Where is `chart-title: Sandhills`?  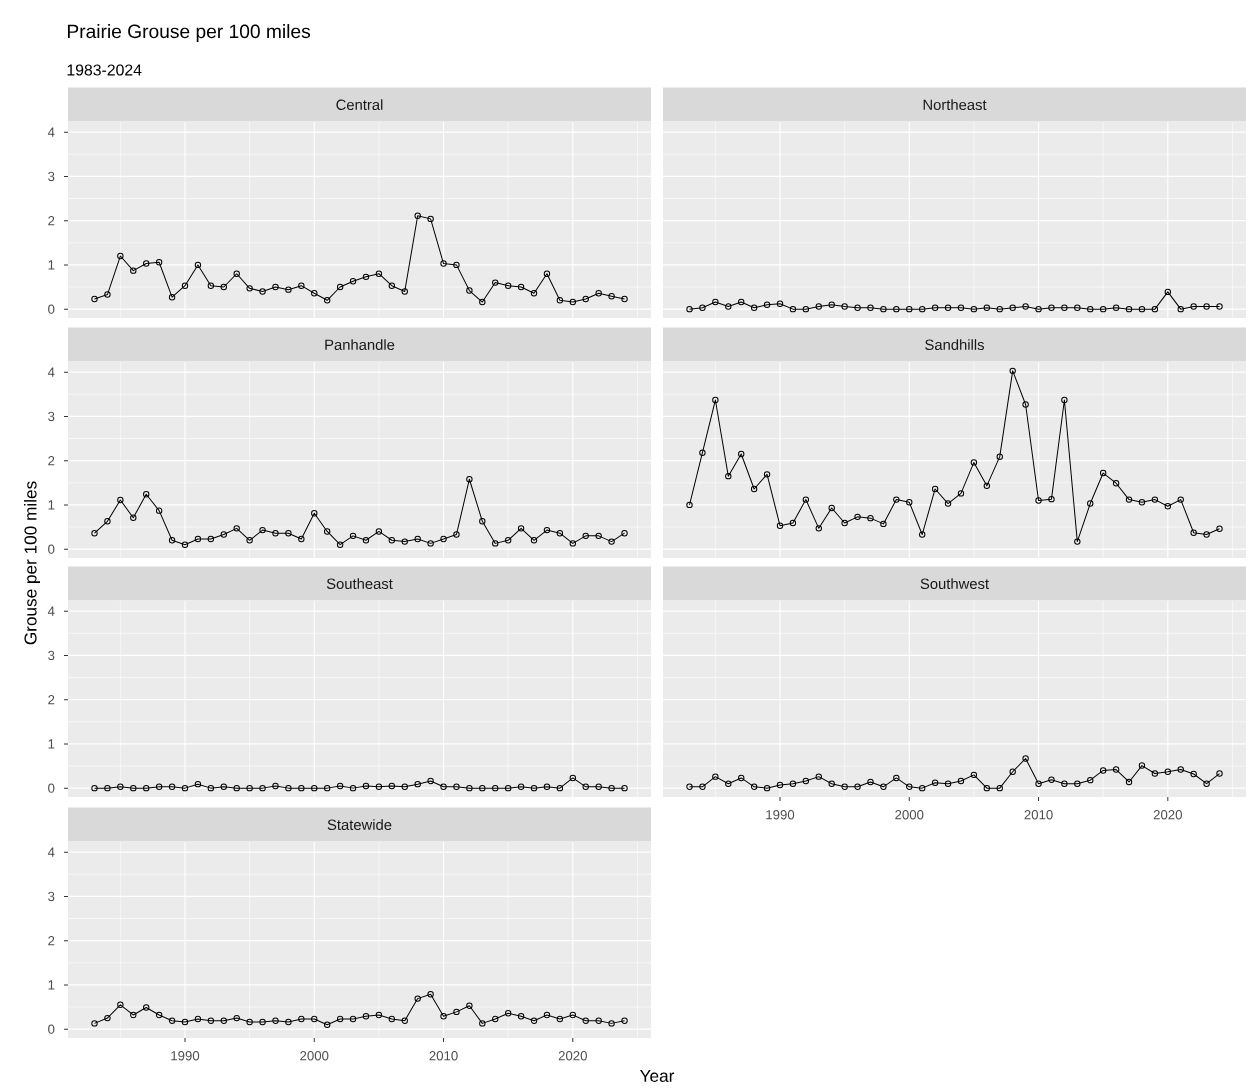
chart-title: Sandhills is located at coordinates (954, 345).